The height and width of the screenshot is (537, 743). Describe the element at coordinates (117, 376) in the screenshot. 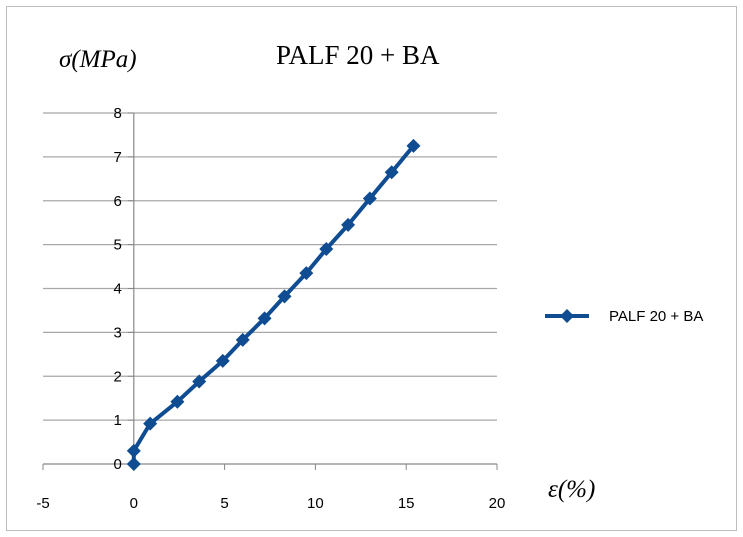

I see `y-tick-label: 2` at that location.